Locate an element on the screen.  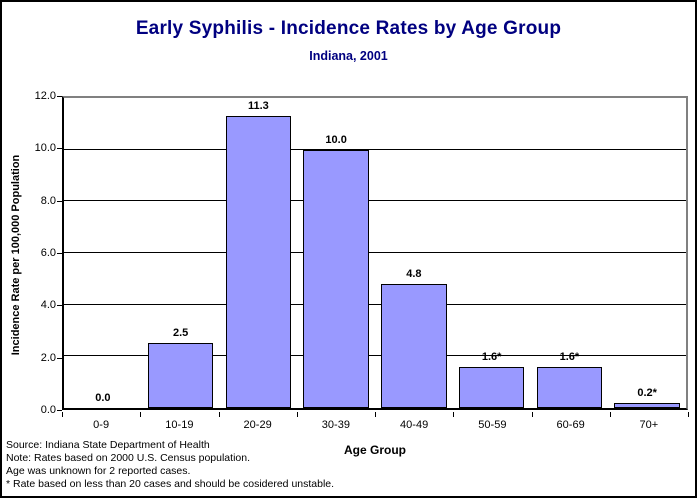
bar-value-label: 10.0 is located at coordinates (336, 139).